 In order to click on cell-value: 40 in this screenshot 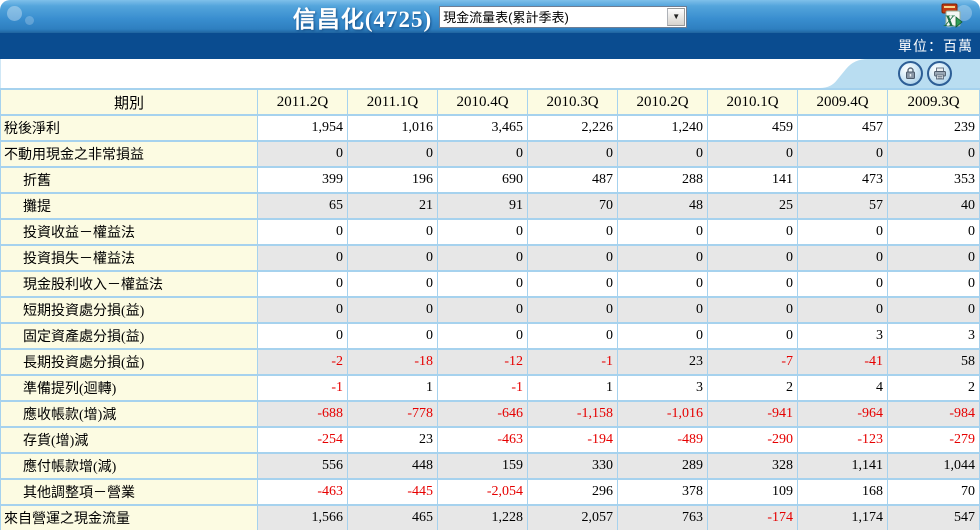, I will do `click(933, 206)`.